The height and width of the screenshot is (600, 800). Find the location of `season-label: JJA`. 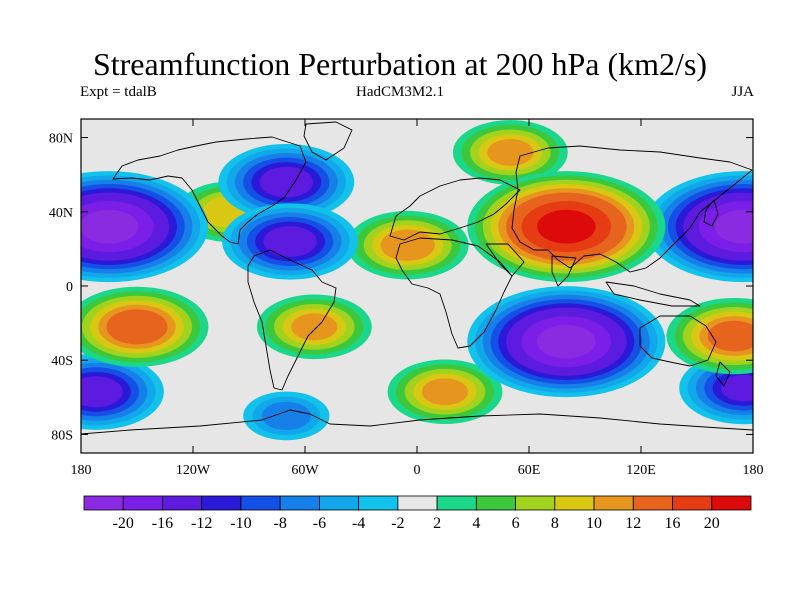

season-label: JJA is located at coordinates (742, 92).